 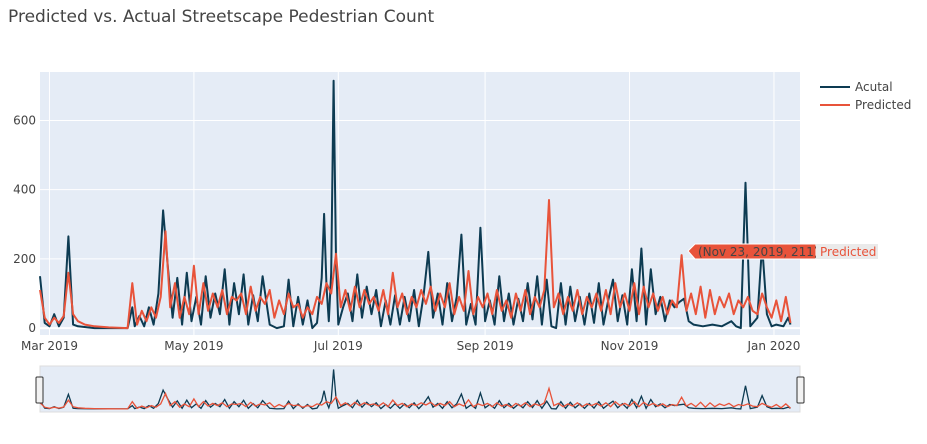 What do you see at coordinates (24, 190) in the screenshot?
I see `y-tick-label: 400` at bounding box center [24, 190].